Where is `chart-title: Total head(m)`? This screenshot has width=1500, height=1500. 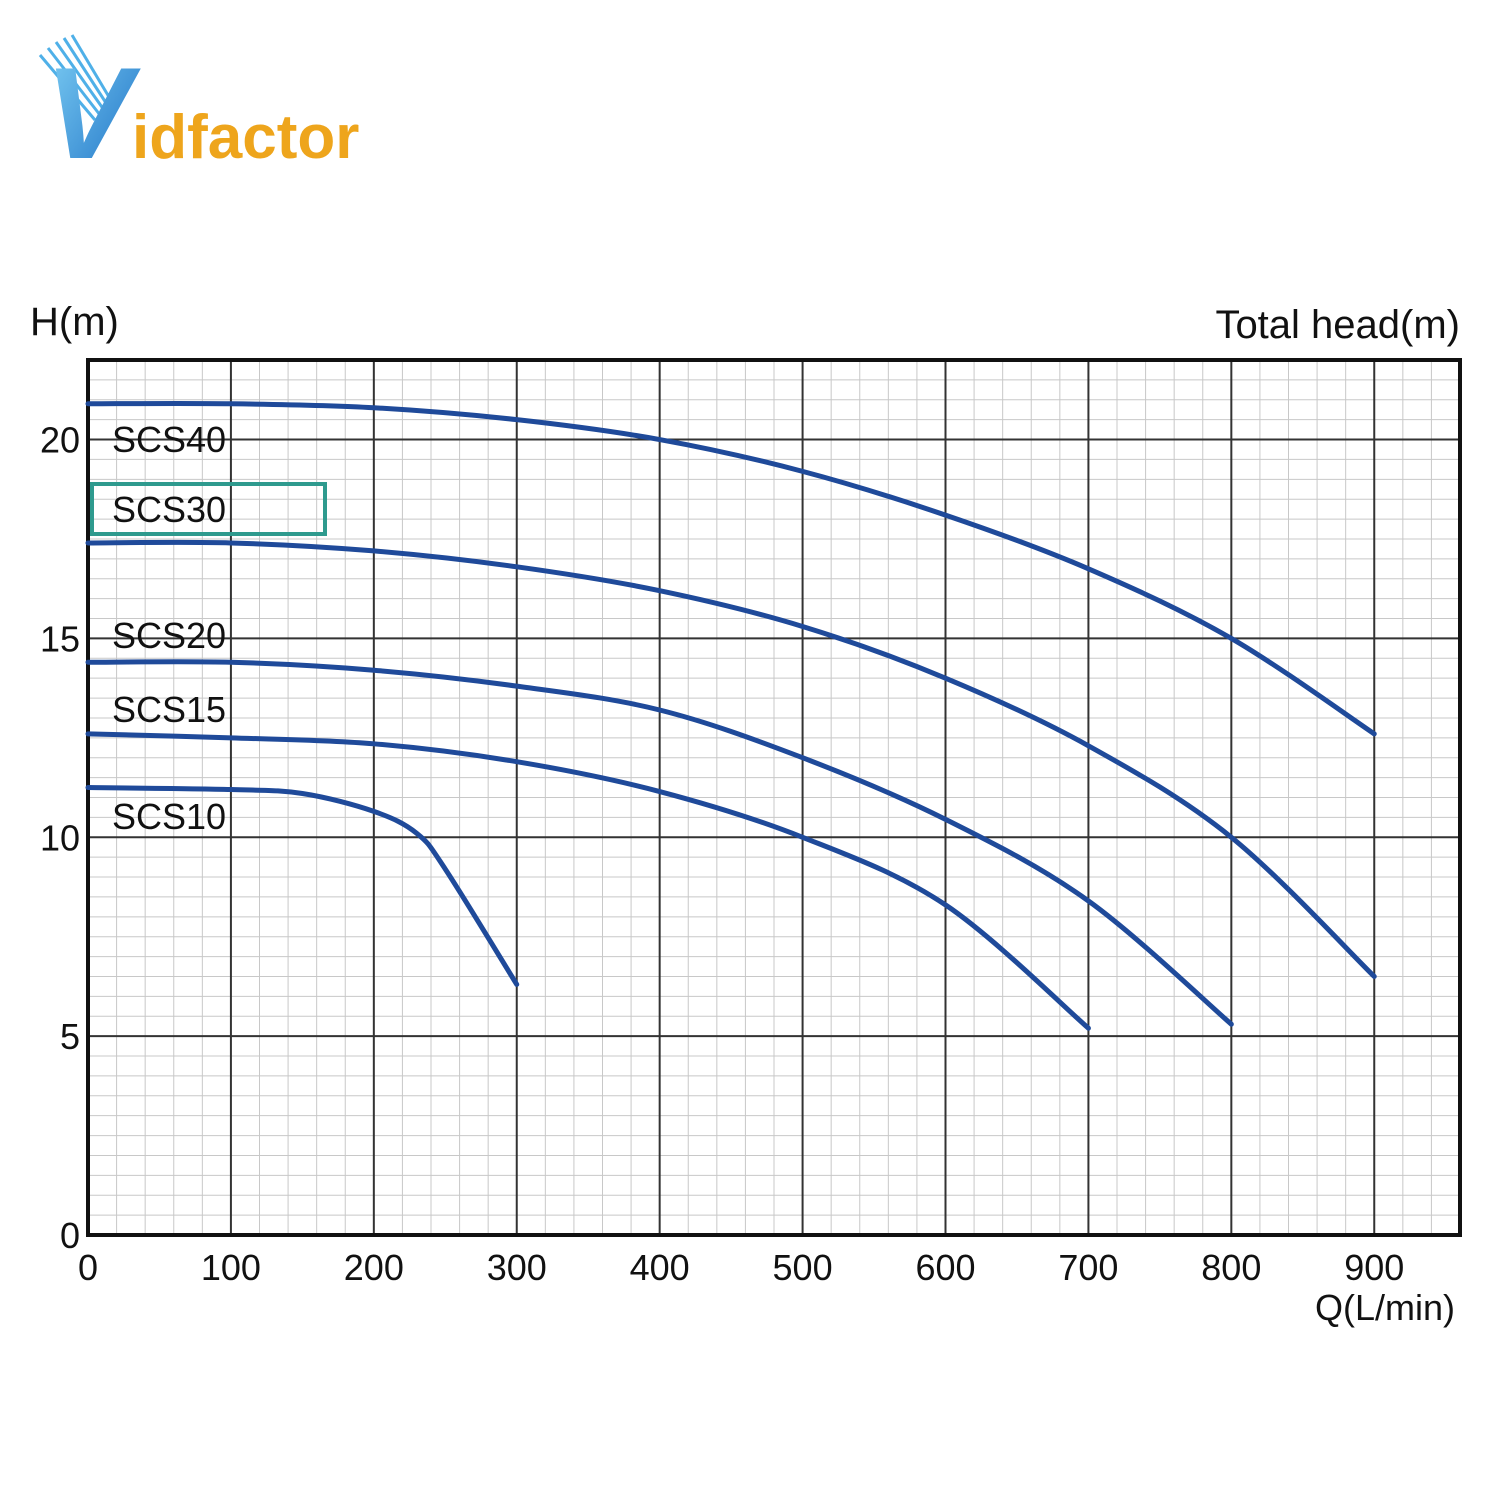
chart-title: Total head(m) is located at coordinates (1337, 325).